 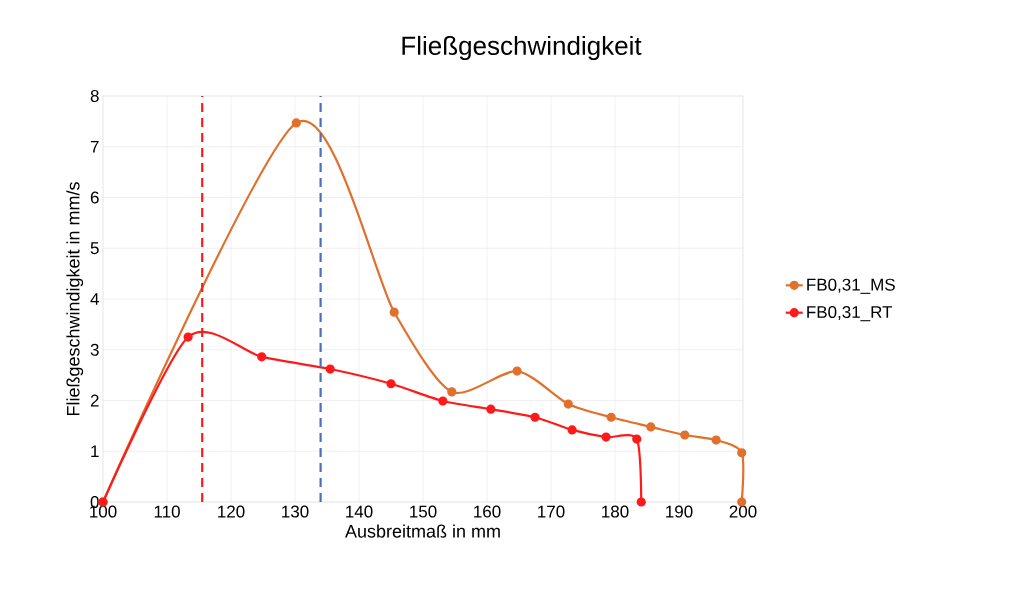 I want to click on y-tick-label: 7, so click(x=94, y=146).